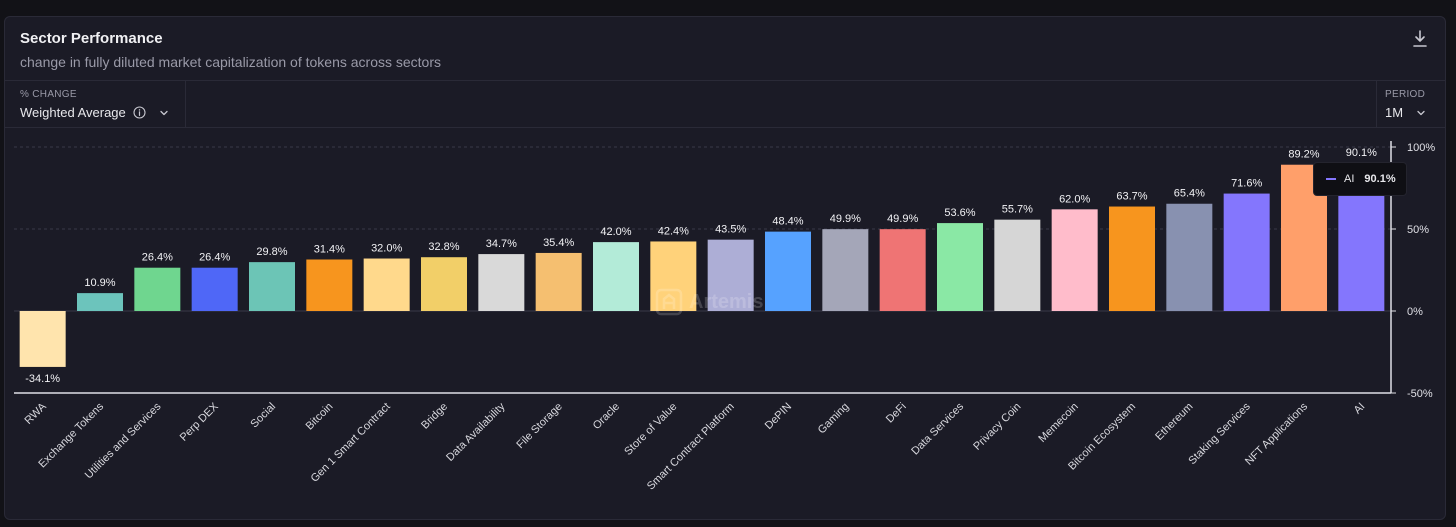 This screenshot has height=527, width=1456. I want to click on category-label: DeFi, so click(896, 413).